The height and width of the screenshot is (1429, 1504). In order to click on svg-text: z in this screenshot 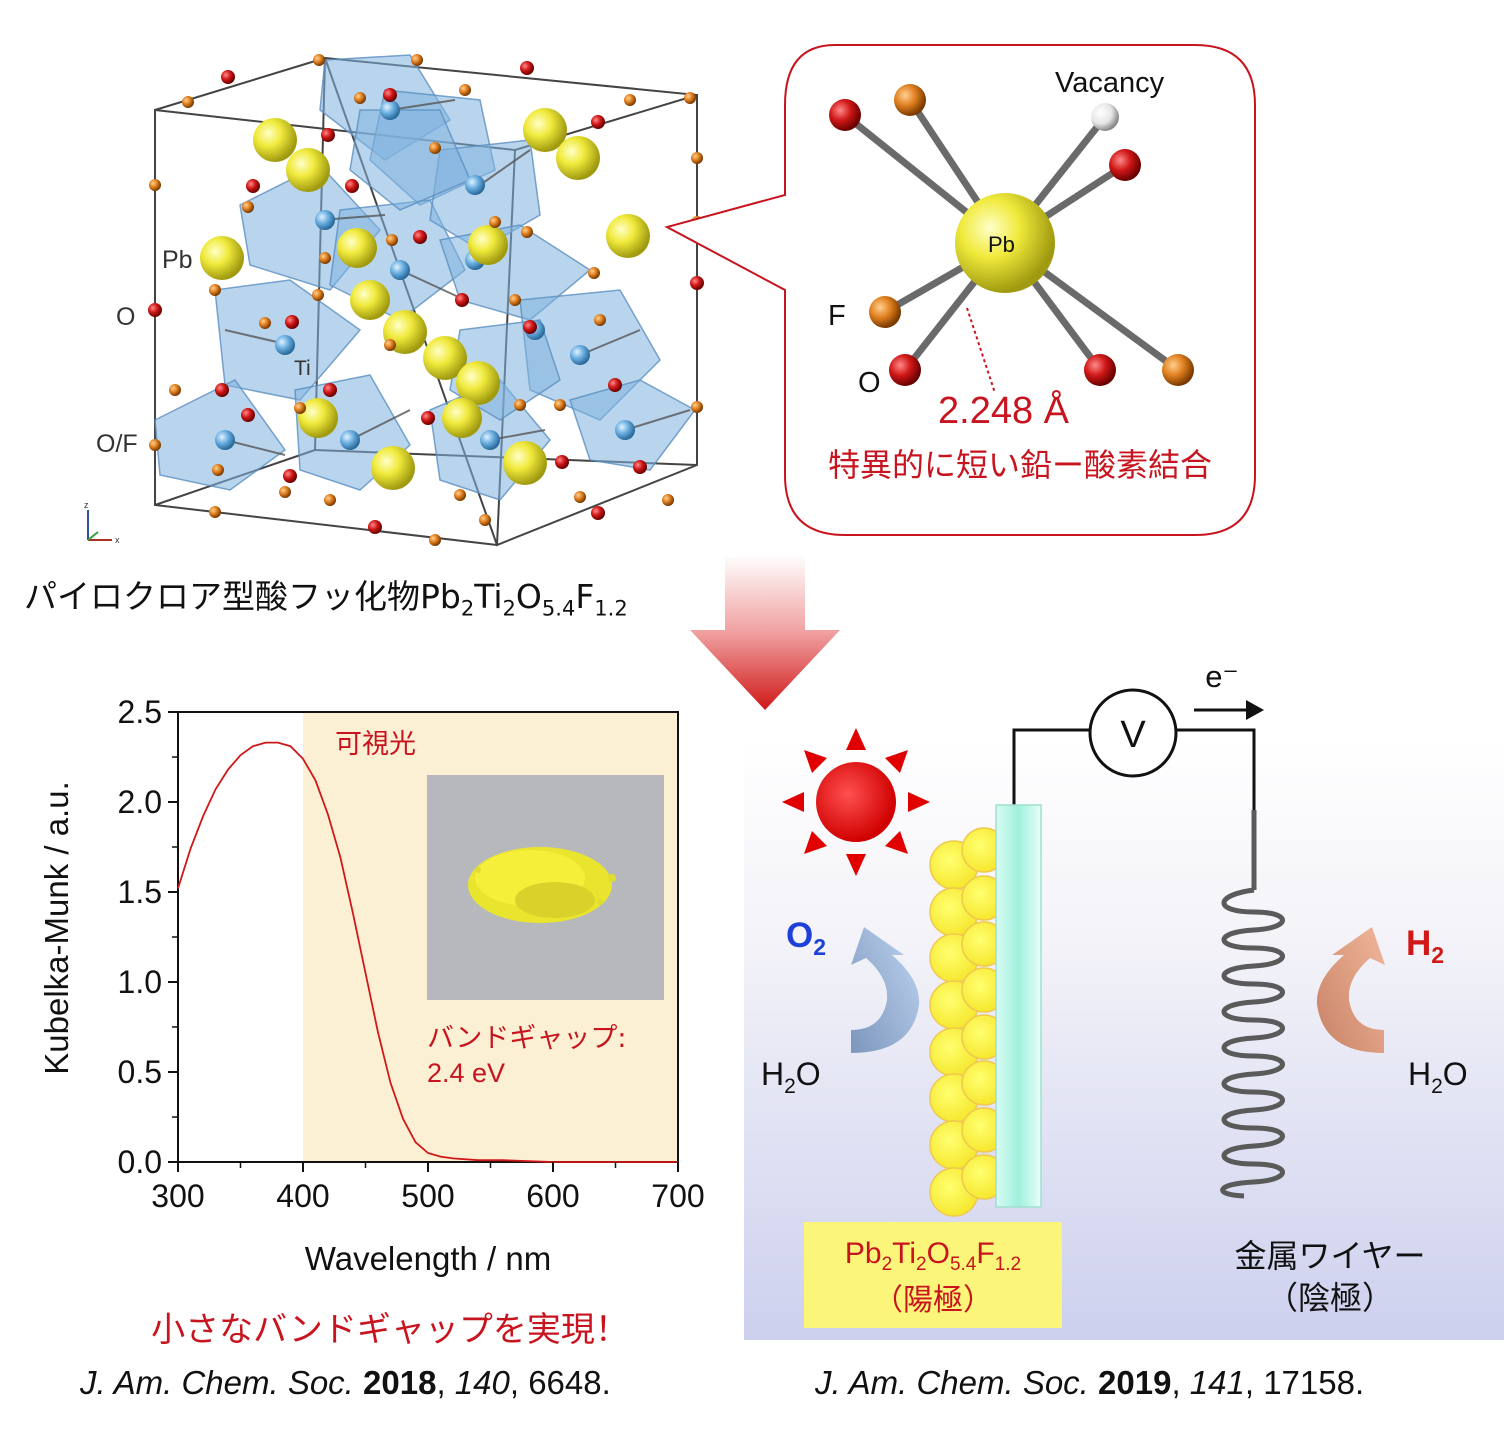, I will do `click(86, 505)`.